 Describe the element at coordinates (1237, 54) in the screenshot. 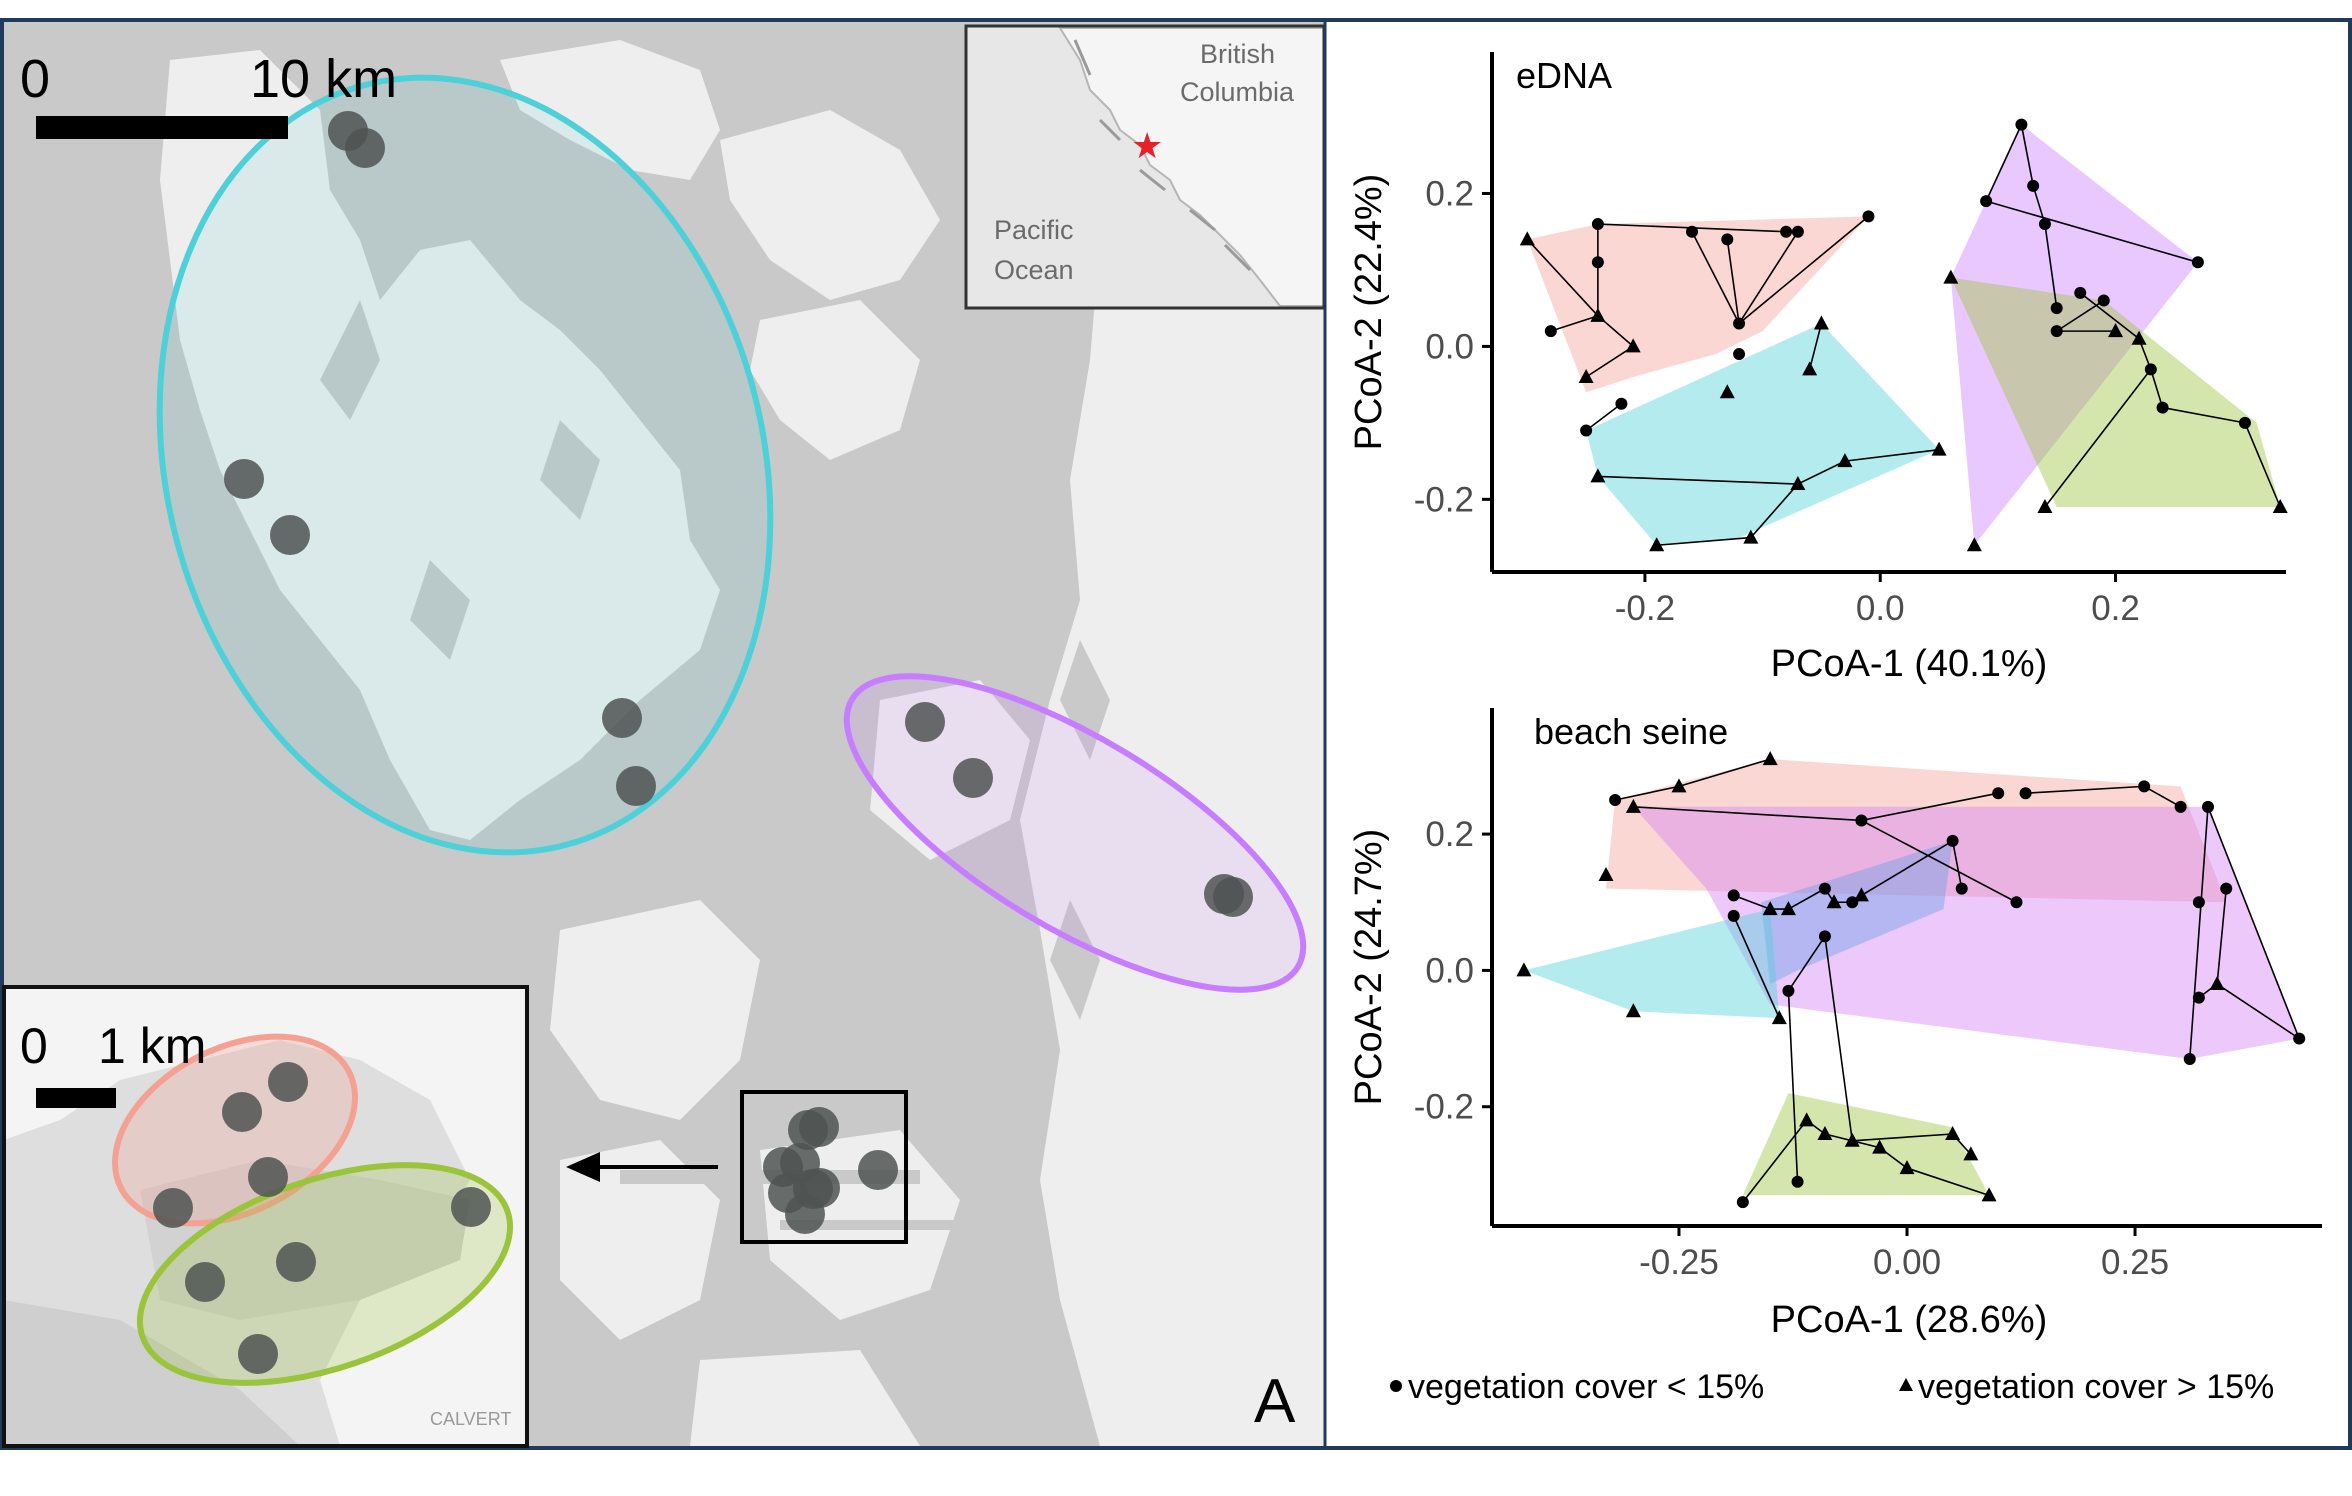

I see `inset-province-line1: British` at that location.